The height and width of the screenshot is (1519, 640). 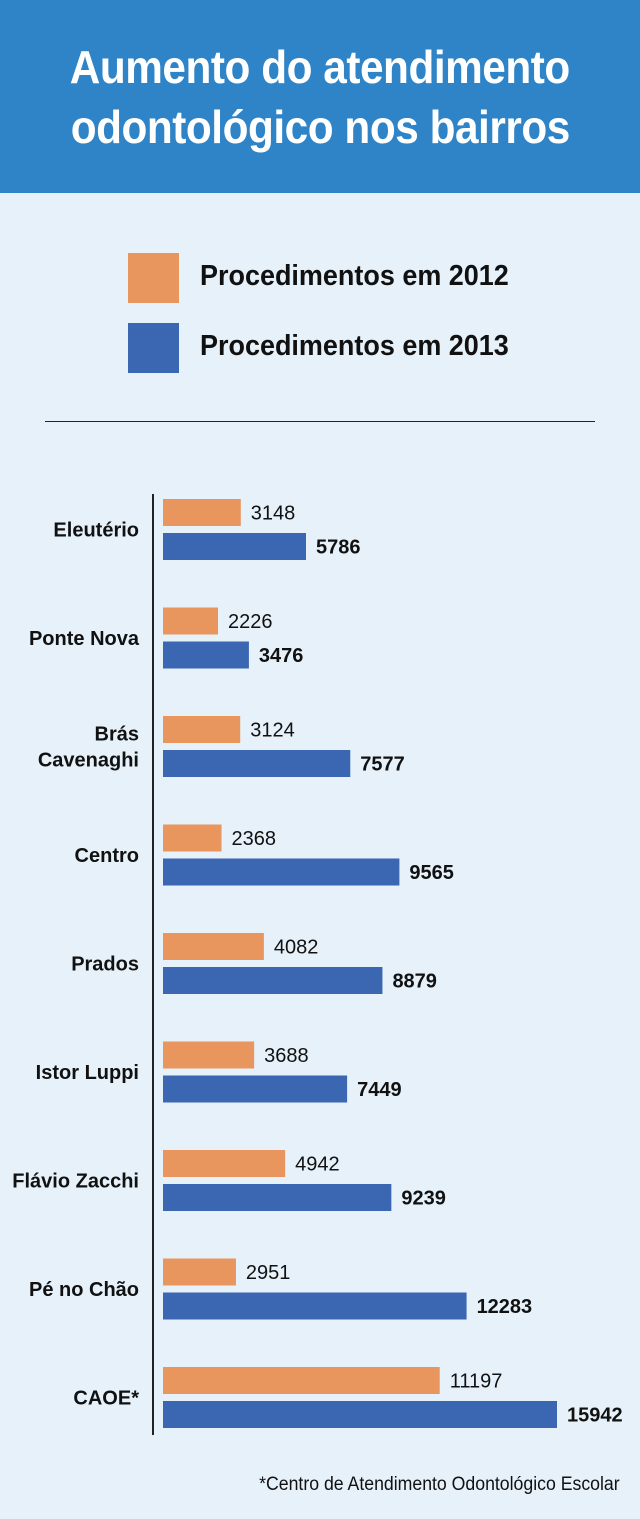 I want to click on category-label: Flávio Zacchi, so click(x=75, y=1182).